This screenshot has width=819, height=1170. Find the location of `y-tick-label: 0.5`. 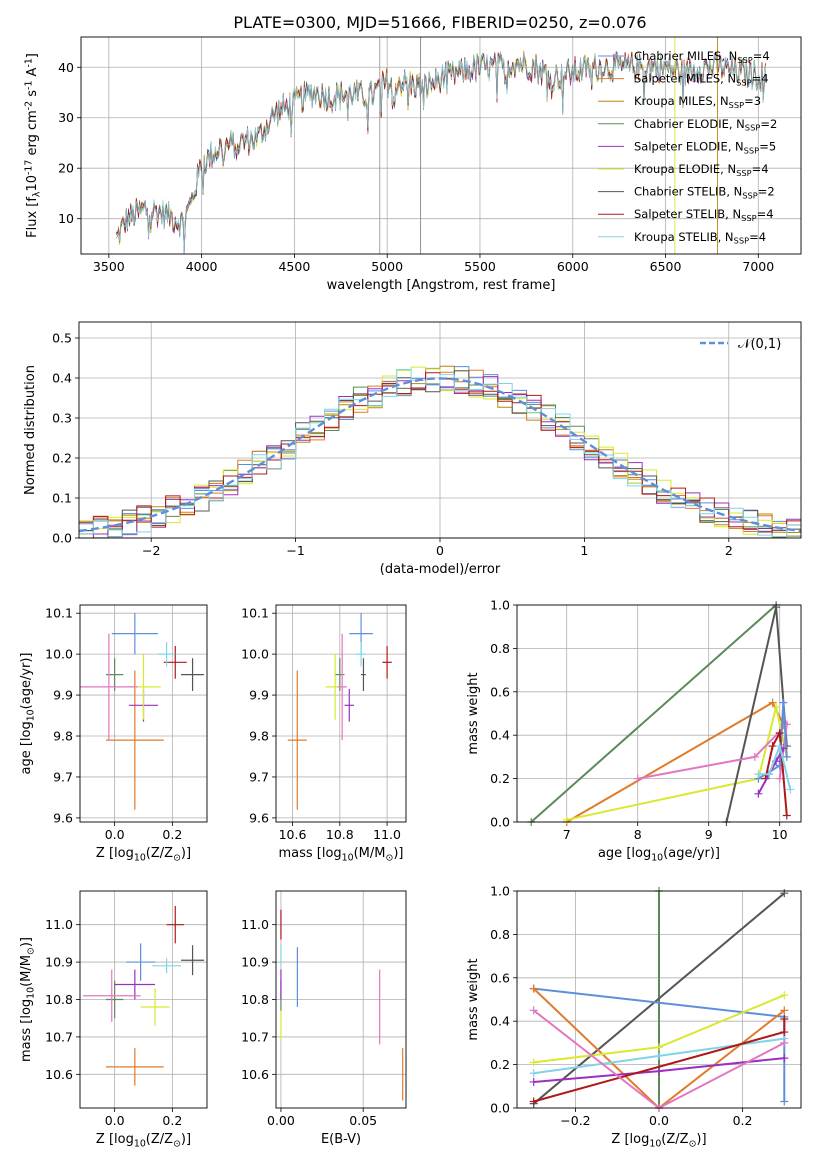

y-tick-label: 0.5 is located at coordinates (62, 338).